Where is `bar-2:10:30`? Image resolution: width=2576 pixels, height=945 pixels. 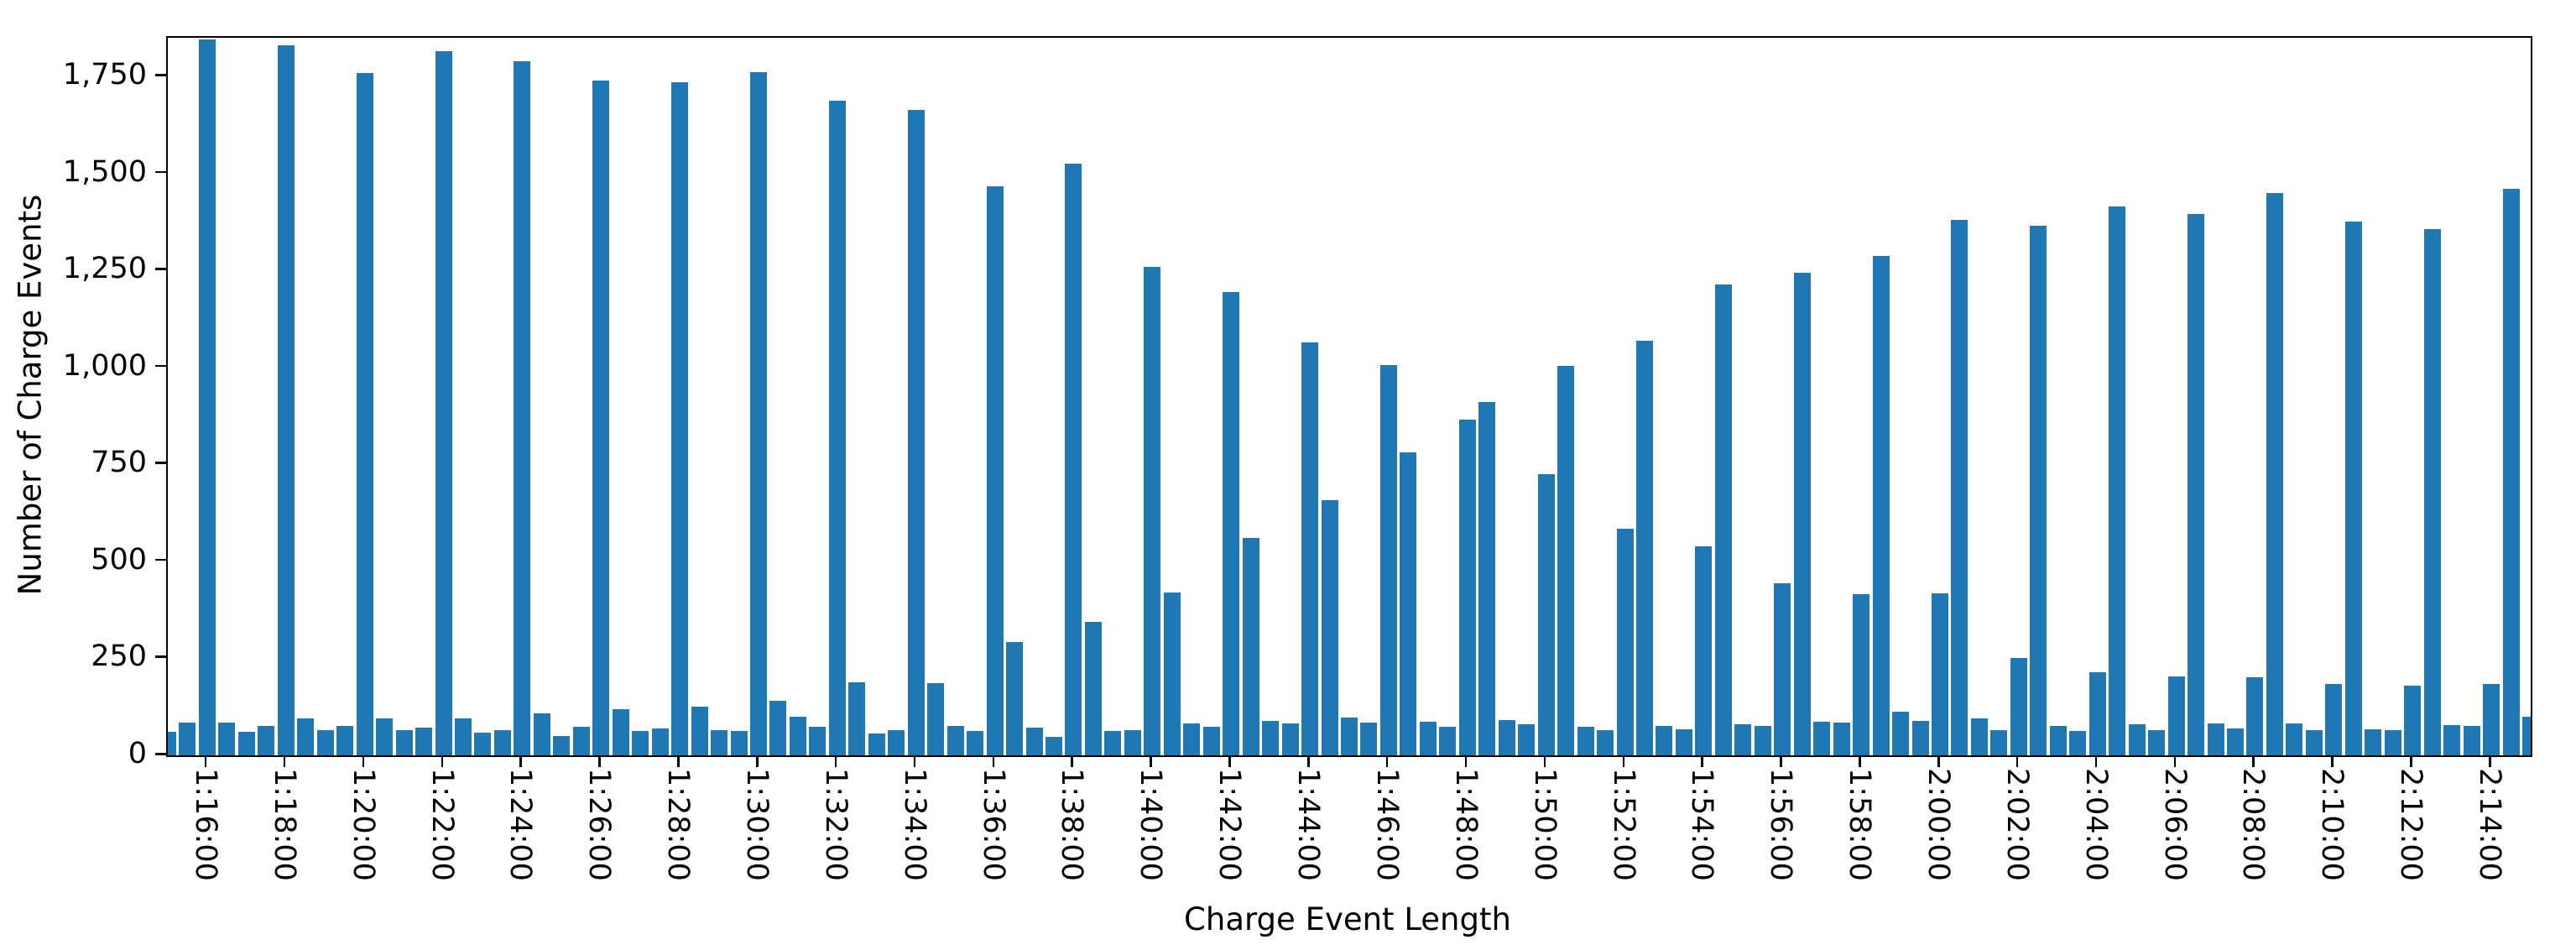 bar-2:10:30 is located at coordinates (2353, 488).